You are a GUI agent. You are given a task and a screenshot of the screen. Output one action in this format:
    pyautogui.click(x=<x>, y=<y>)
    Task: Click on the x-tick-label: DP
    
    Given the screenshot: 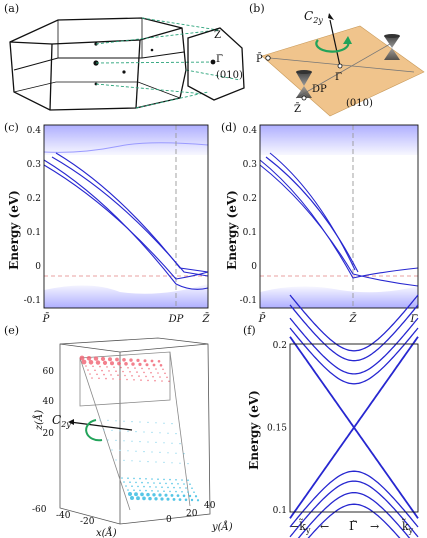 What is the action you would take?
    pyautogui.click(x=176, y=319)
    